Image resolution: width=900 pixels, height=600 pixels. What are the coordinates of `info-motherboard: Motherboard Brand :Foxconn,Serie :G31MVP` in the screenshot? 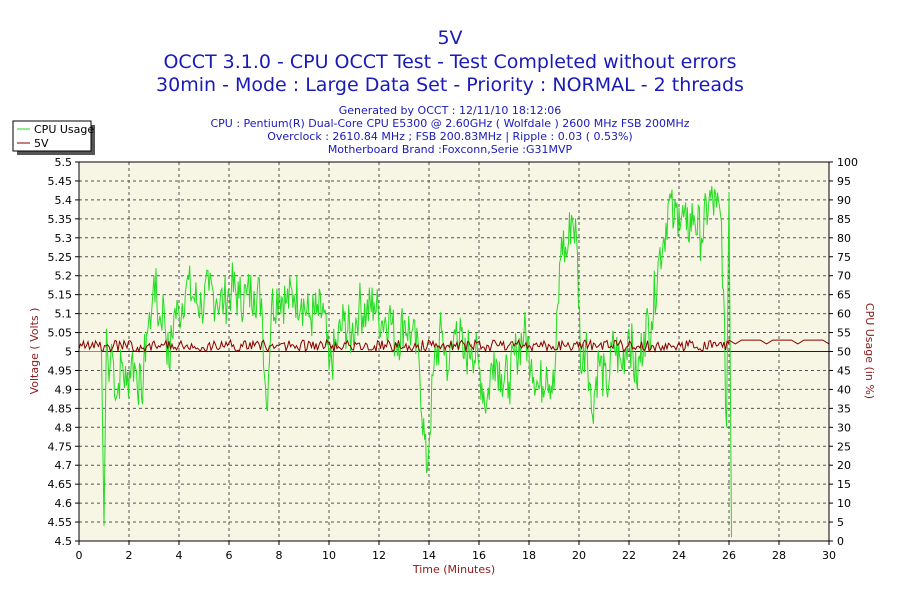 It's located at (450, 149).